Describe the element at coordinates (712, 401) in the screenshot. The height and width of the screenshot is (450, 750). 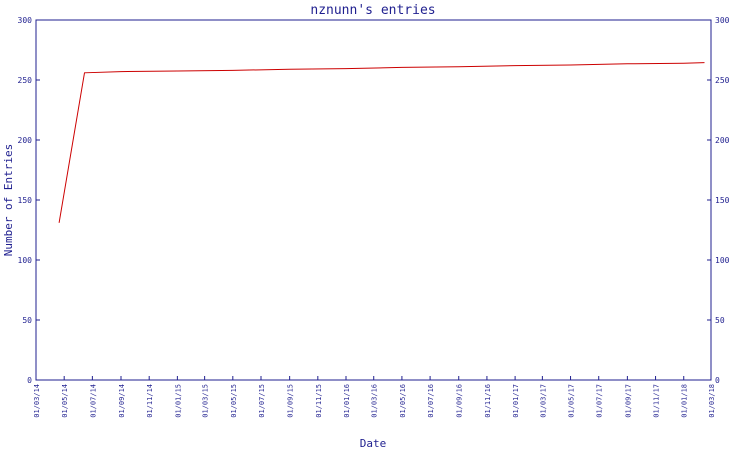
I see `x-tick-label: 01/03/18` at that location.